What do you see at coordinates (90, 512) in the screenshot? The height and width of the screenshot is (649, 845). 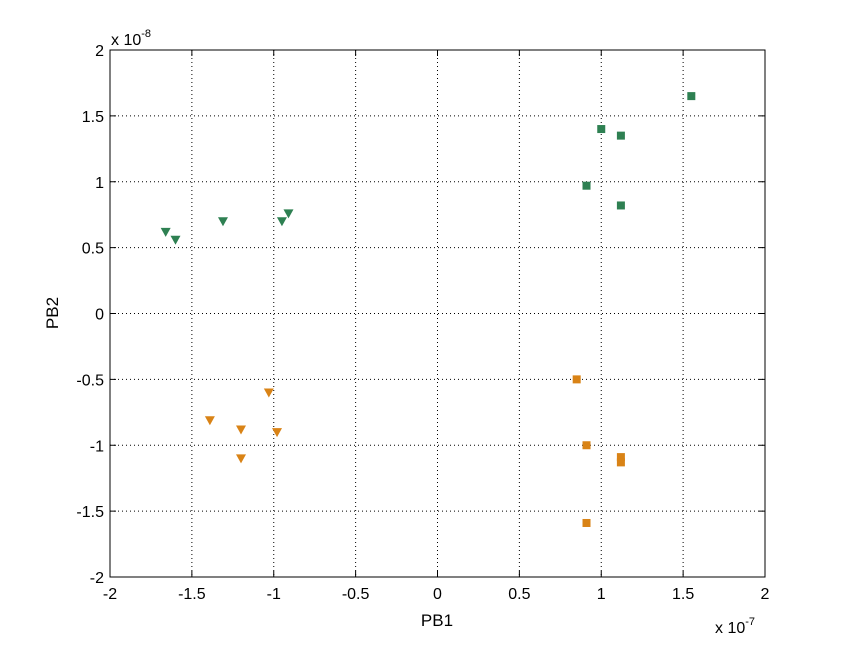 I see `y-tick-label: -1.5` at bounding box center [90, 512].